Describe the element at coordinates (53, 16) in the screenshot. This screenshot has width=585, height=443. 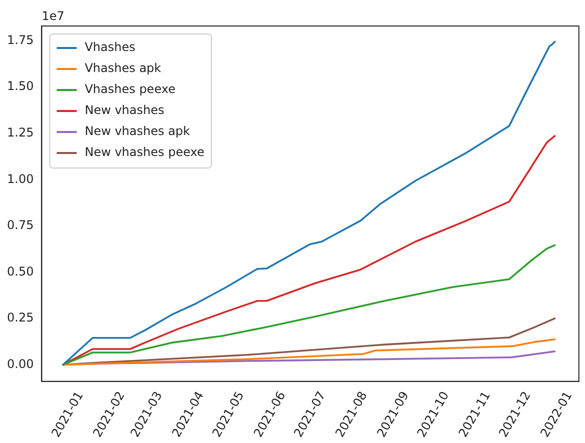
I see `text: 1e7` at that location.